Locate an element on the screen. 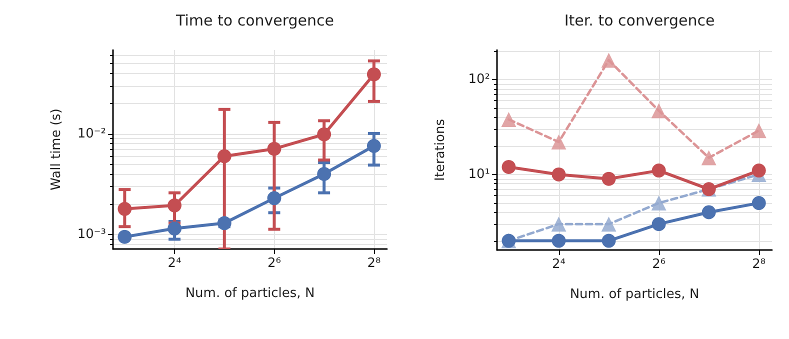  chart-title: Iter. to convergence is located at coordinates (639, 21).